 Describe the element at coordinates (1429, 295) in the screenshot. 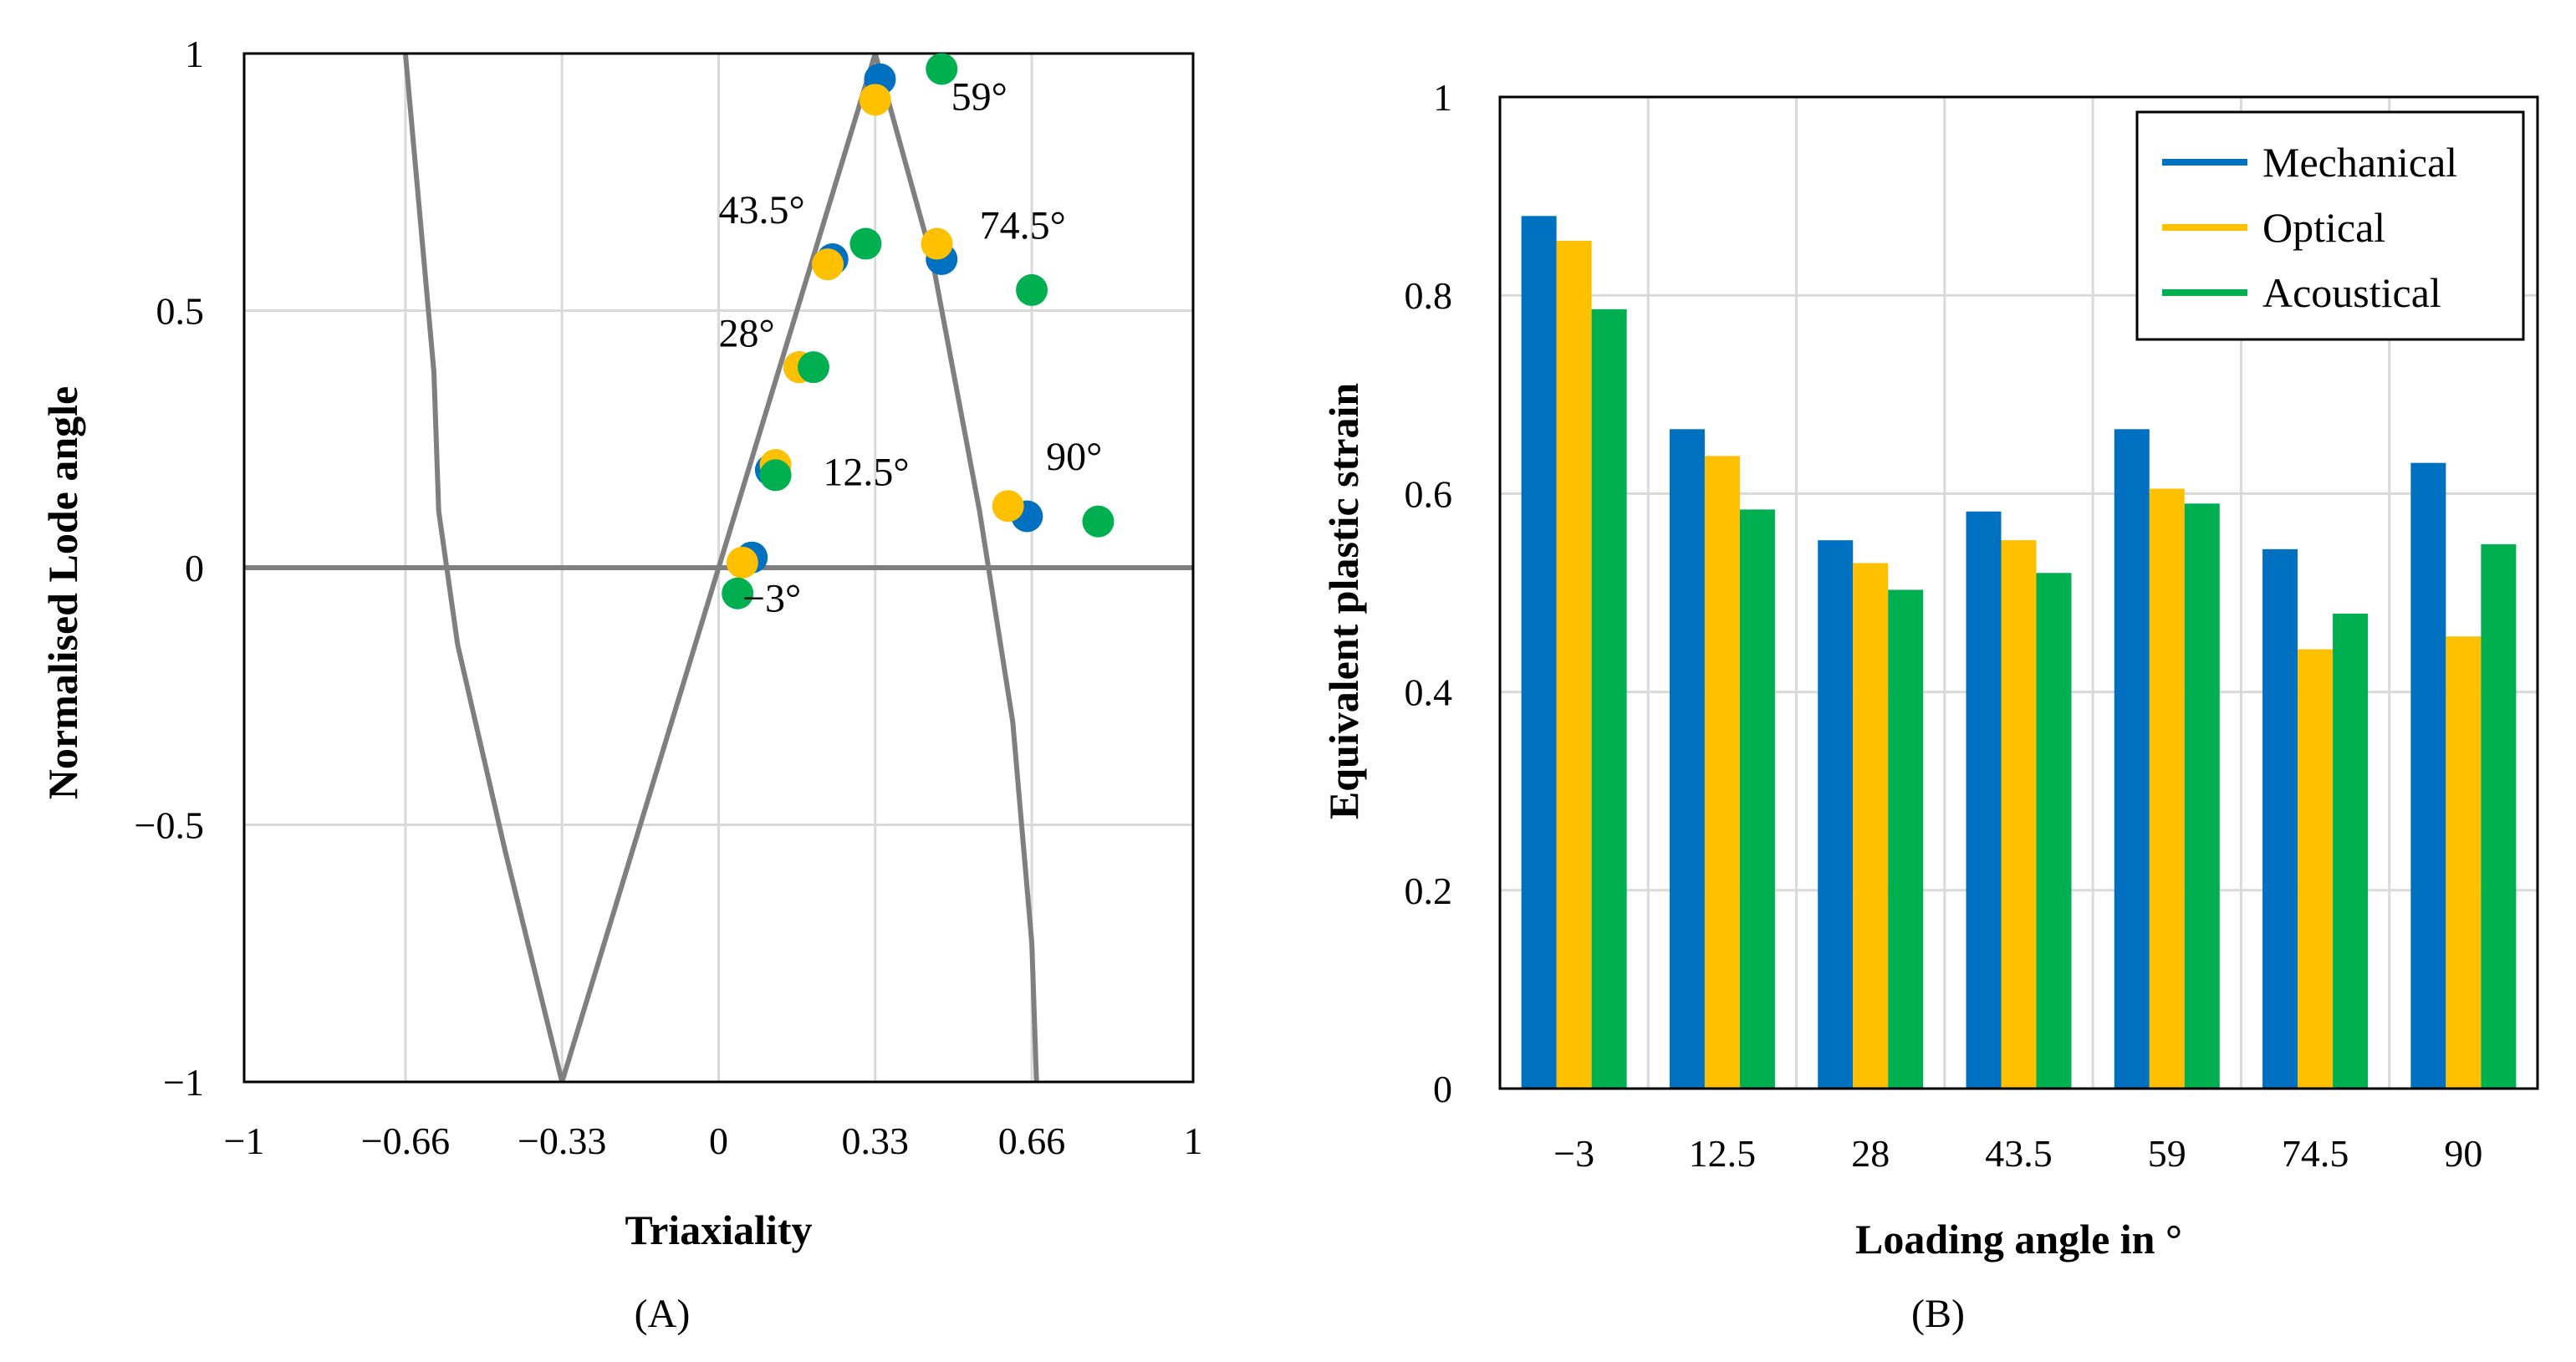

I see `panel-b-y-tick-label: 0.8` at that location.